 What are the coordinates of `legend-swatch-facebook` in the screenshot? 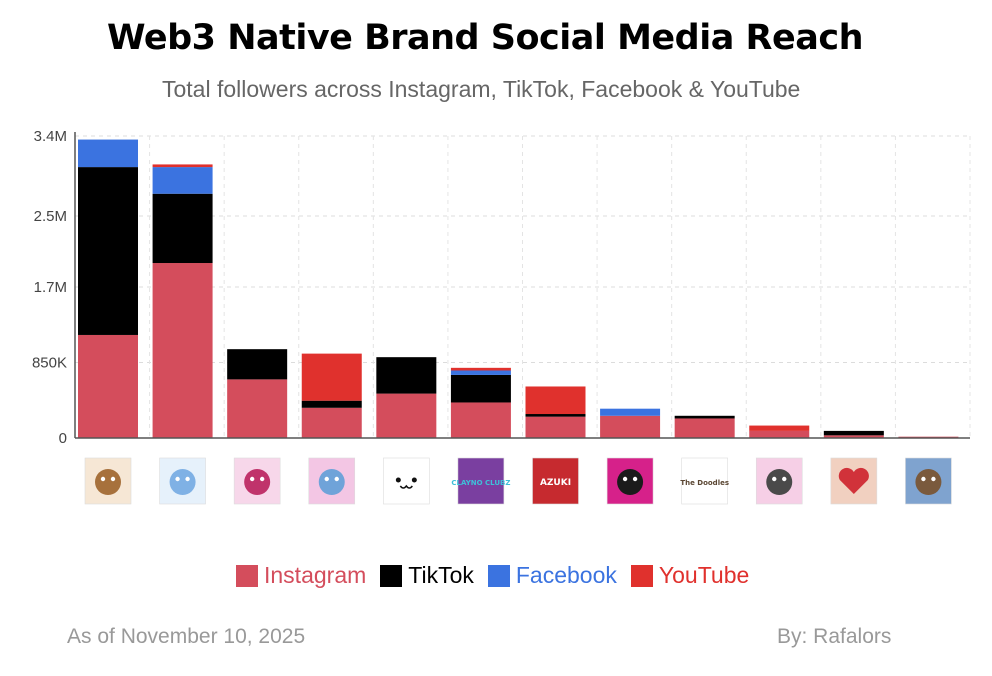 It's located at (498, 575).